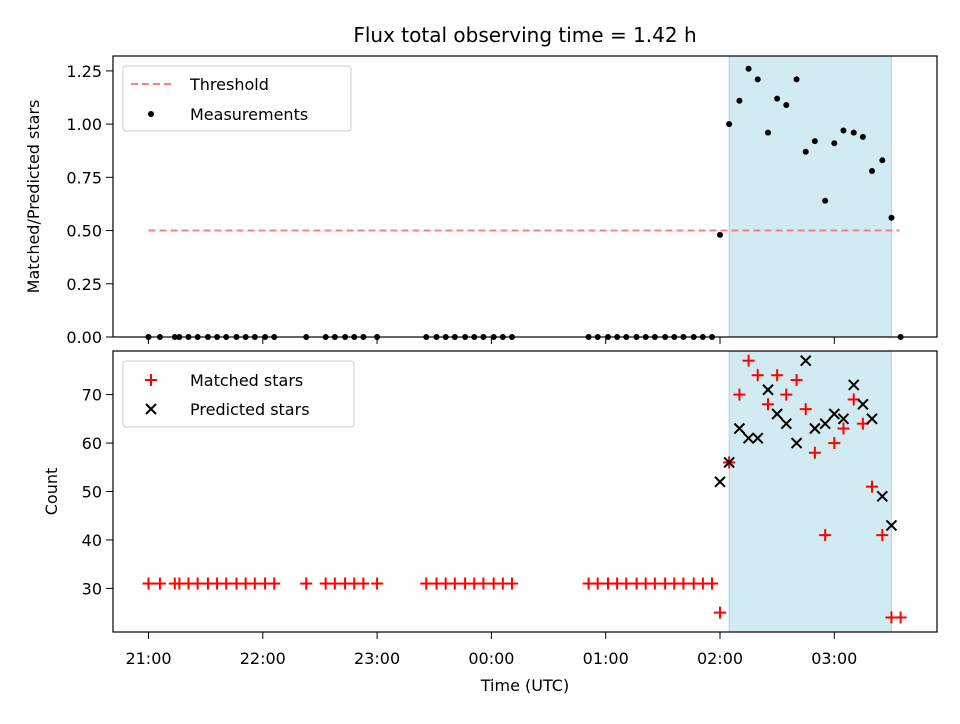 This screenshot has height=724, width=960. I want to click on y-tick-label: 0.00, so click(84, 337).